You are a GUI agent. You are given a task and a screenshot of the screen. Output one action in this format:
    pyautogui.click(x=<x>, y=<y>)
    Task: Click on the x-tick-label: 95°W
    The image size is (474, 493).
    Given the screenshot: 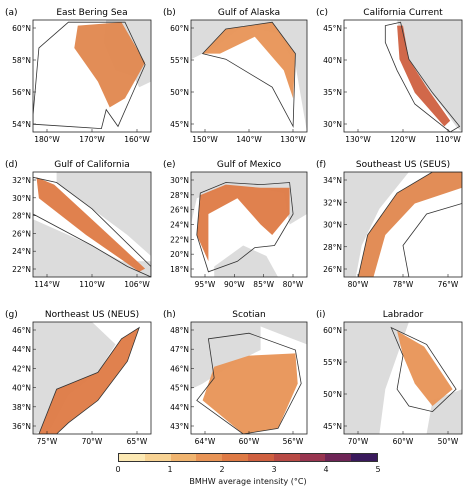 What is the action you would take?
    pyautogui.click(x=205, y=284)
    